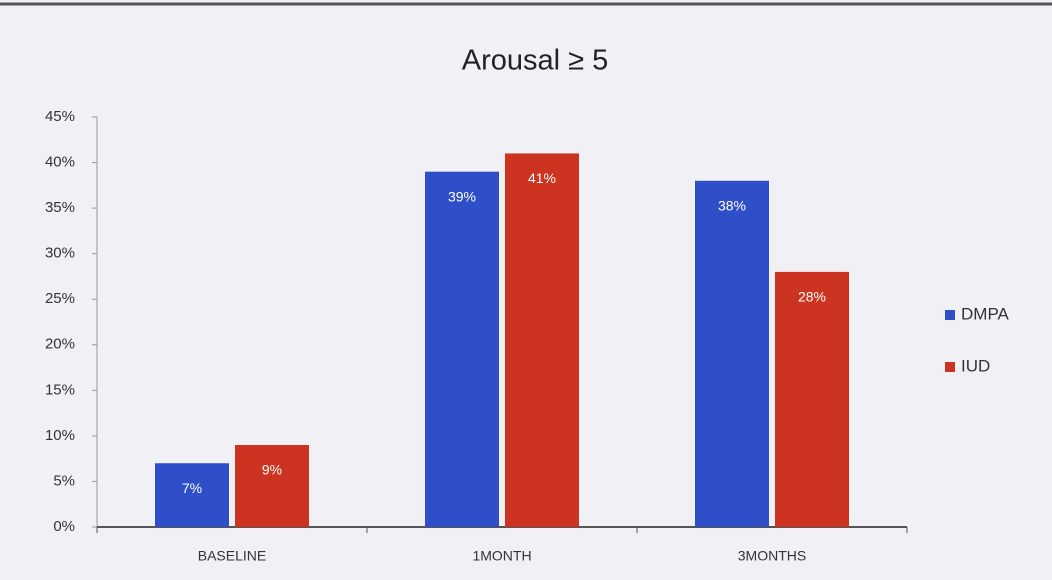 The width and height of the screenshot is (1052, 580). I want to click on x-tick-label: BASELINE, so click(232, 556).